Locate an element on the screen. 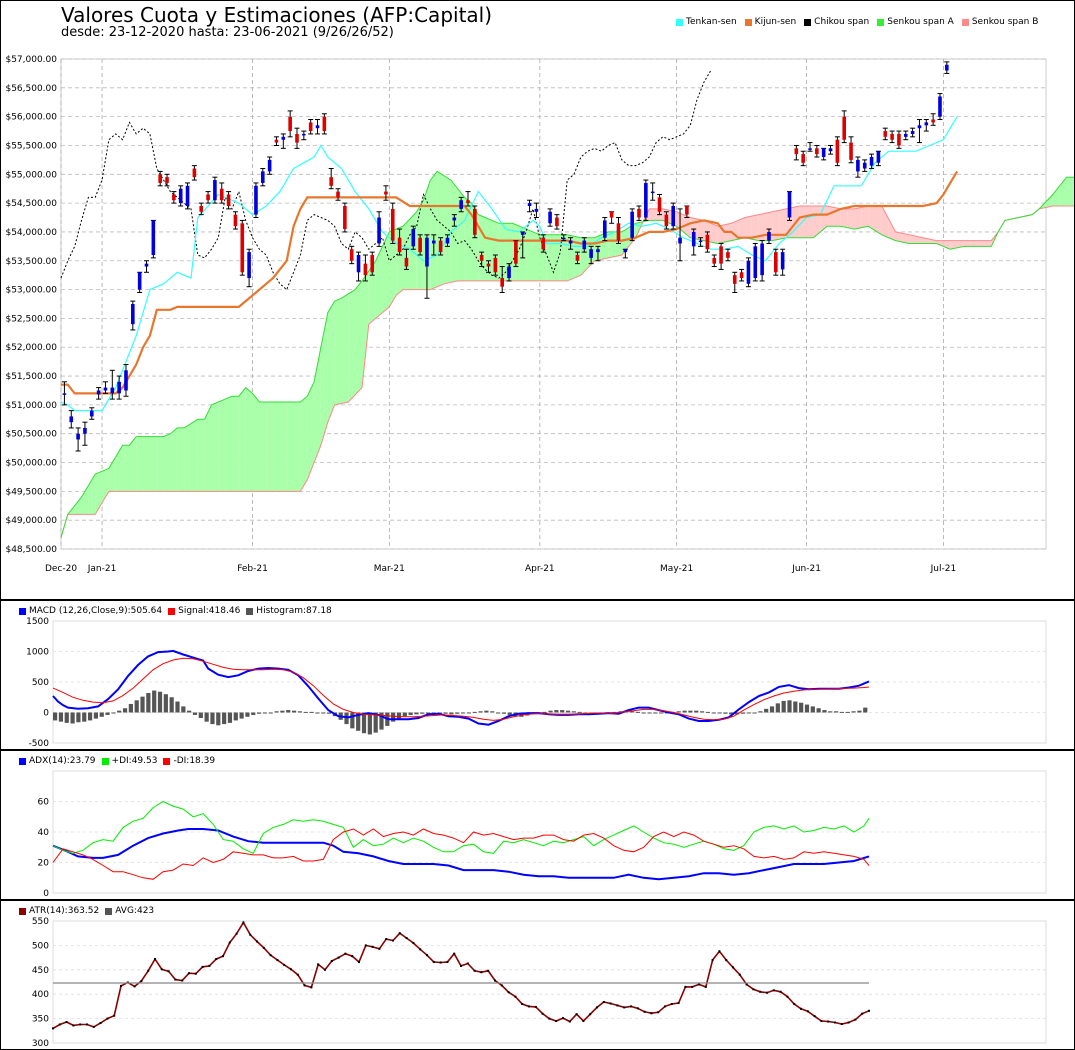 This screenshot has height=1050, width=1075. y-tick-label: -500 is located at coordinates (39, 744).